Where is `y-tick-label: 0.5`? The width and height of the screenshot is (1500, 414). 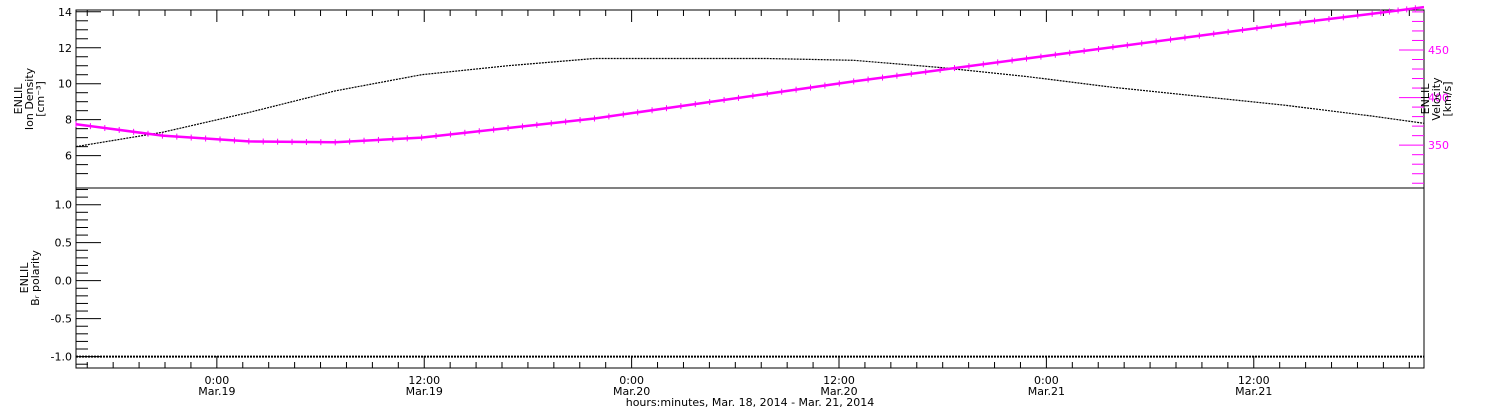
y-tick-label: 0.5 is located at coordinates (64, 243).